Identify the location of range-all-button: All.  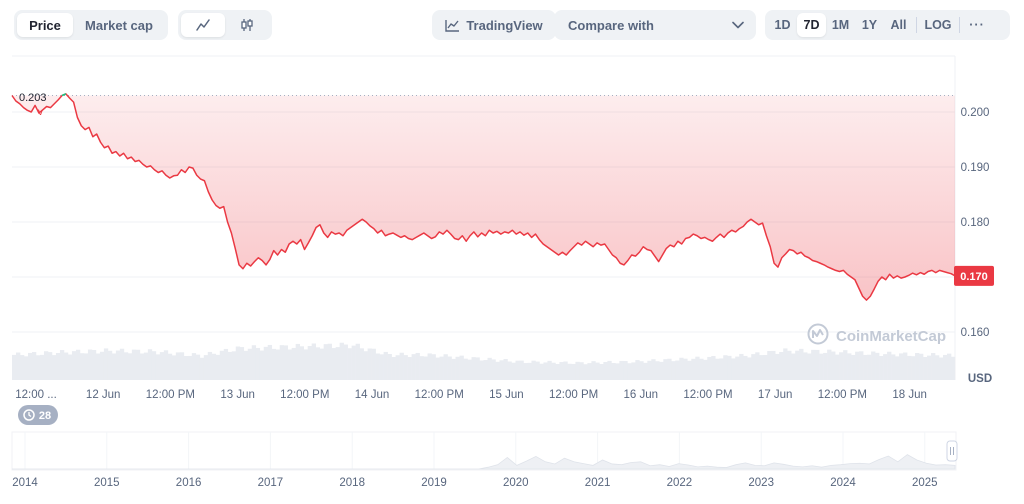
(898, 25).